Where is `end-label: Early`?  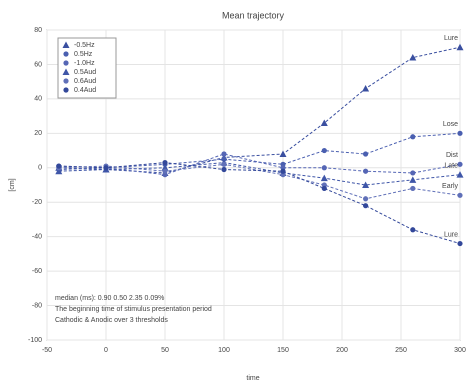 end-label: Early is located at coordinates (450, 186).